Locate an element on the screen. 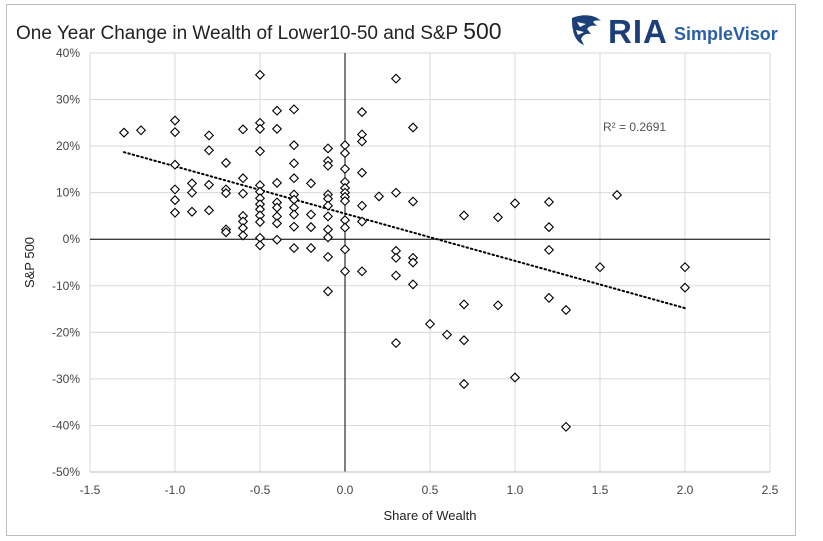 The width and height of the screenshot is (823, 541). x-tick-label: -1.5 is located at coordinates (90, 490).